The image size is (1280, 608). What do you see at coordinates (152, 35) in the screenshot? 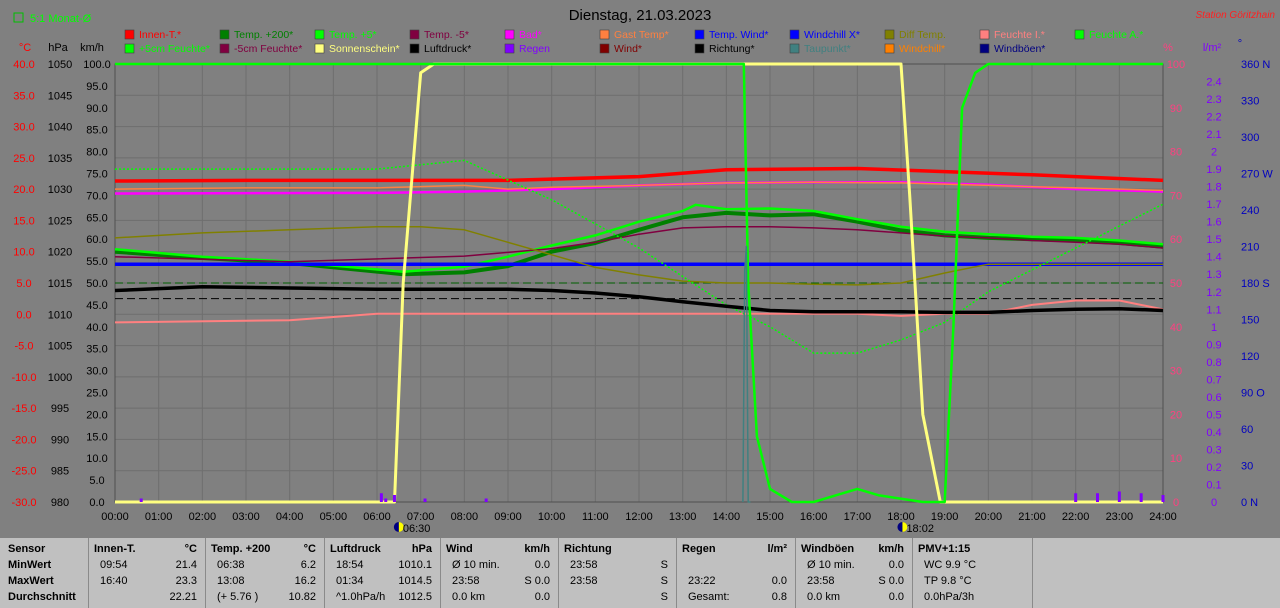
I see `legend-item: Innen-T.*` at bounding box center [152, 35].